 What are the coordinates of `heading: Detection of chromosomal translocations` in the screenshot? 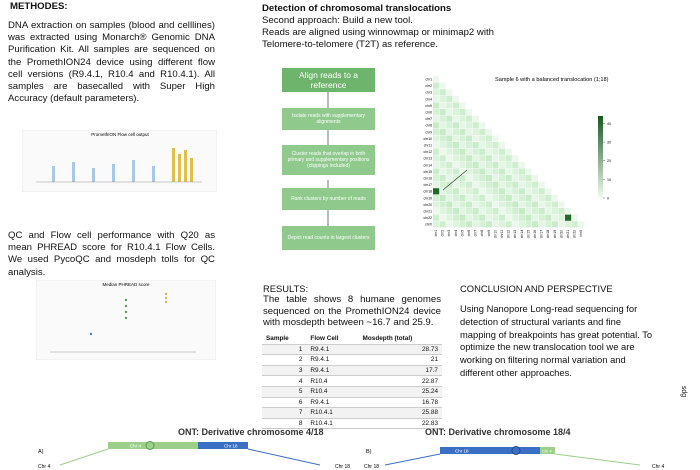 It's located at (357, 8).